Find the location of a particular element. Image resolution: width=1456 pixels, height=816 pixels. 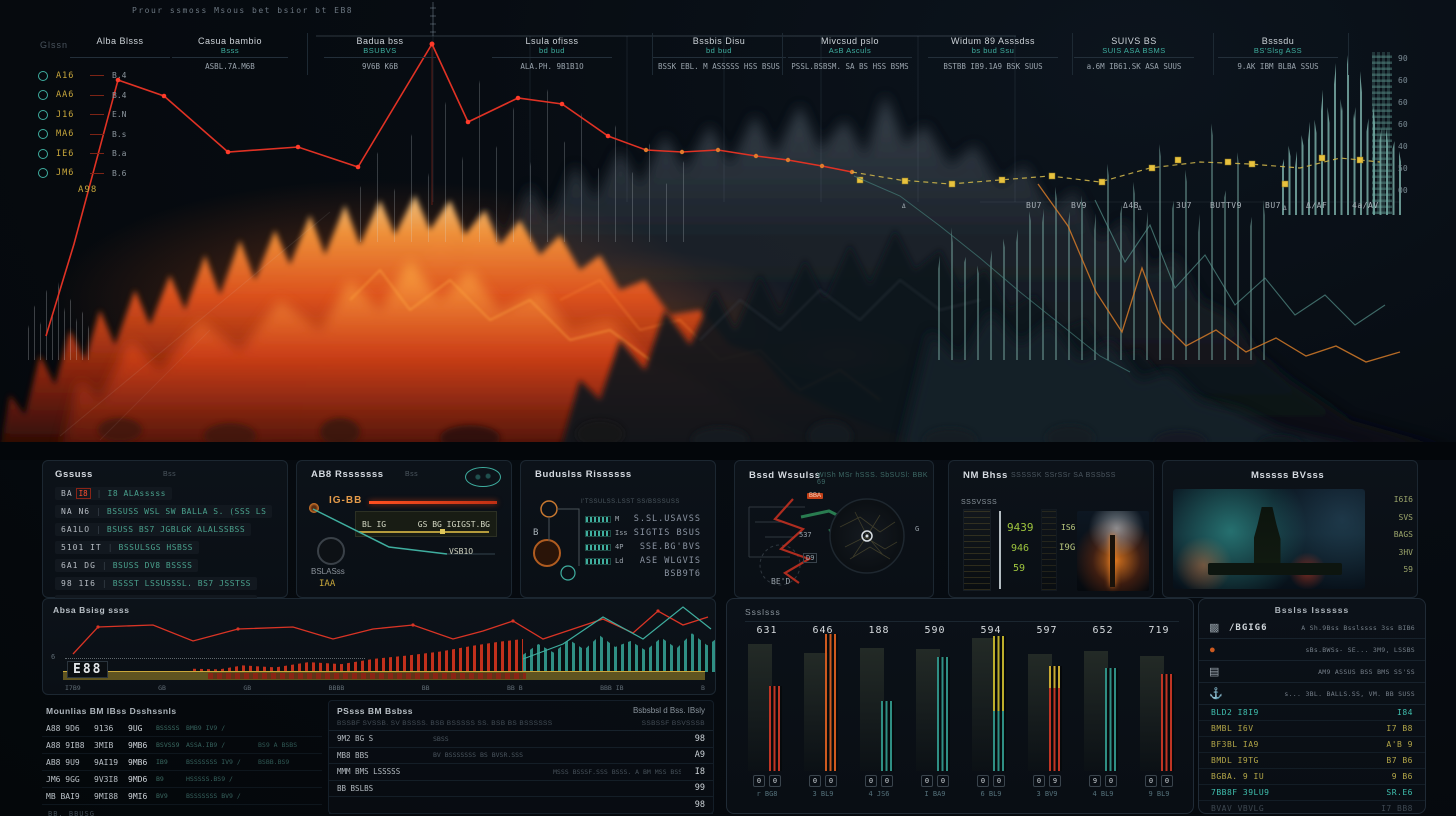

status-icon-row: ● sBs.BWSs- SE... 3M9, LSSBS is located at coordinates (1312, 650).